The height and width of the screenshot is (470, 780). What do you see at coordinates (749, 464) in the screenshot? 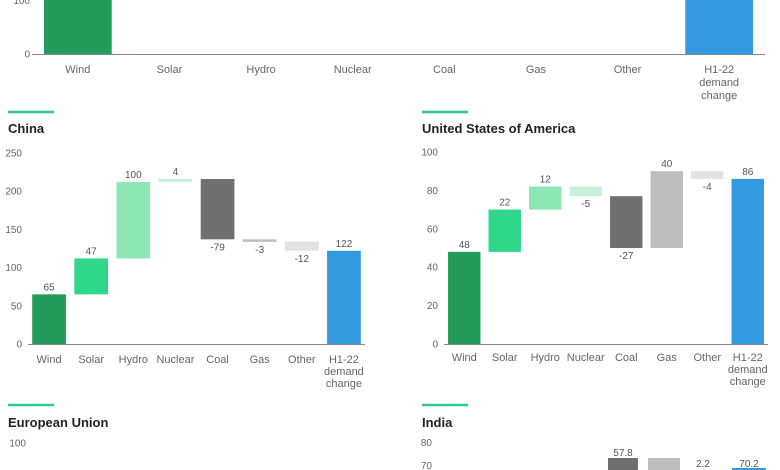
I see `data-label: 70.2` at bounding box center [749, 464].